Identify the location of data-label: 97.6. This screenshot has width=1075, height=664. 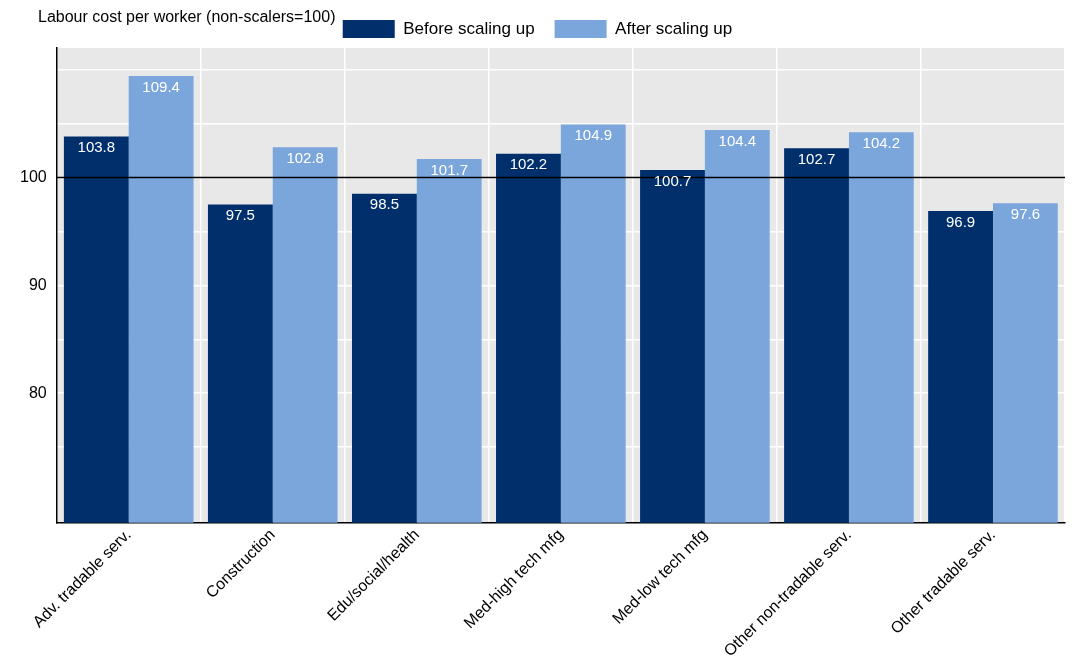
(1025, 213).